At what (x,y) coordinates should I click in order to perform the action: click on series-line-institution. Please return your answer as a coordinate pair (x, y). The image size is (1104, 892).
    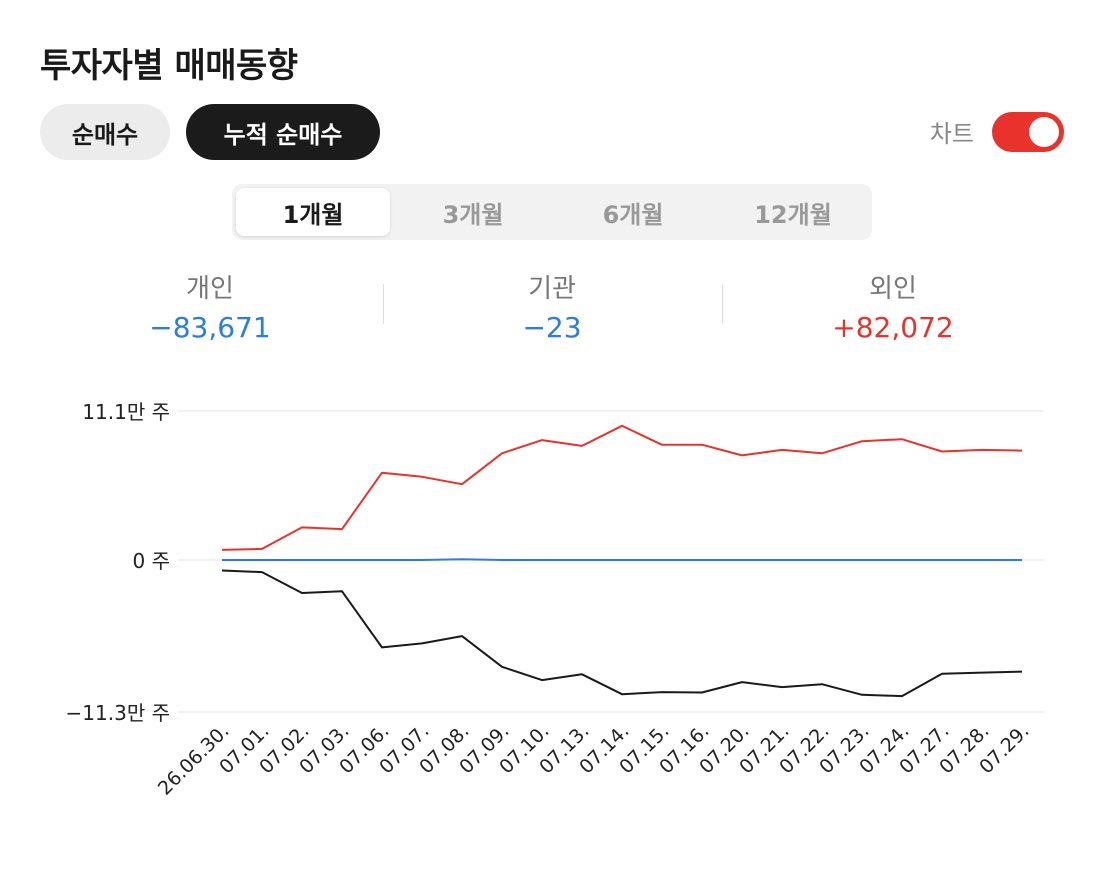
    Looking at the image, I should click on (622, 559).